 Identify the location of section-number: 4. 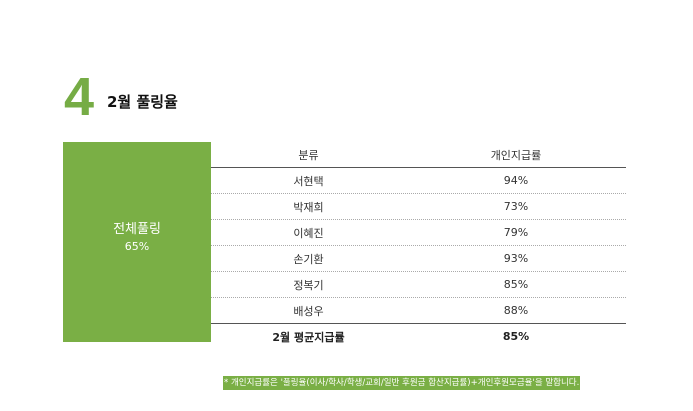
(79, 97).